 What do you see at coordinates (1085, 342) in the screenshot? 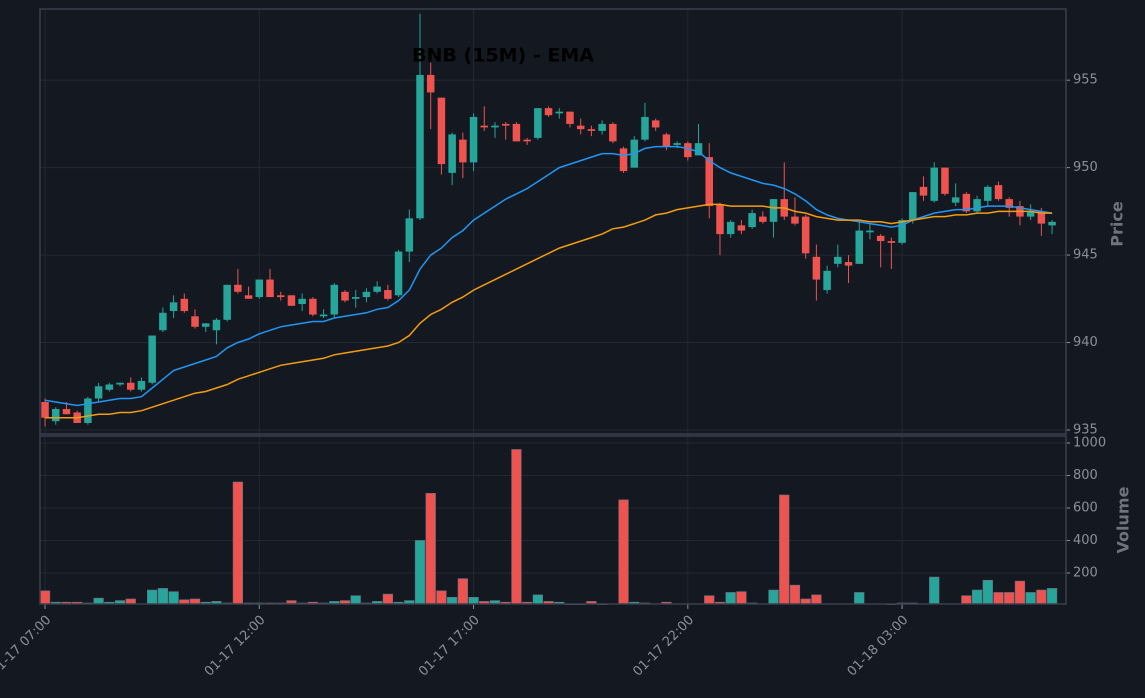
I see `y-tick-label: 940` at bounding box center [1085, 342].